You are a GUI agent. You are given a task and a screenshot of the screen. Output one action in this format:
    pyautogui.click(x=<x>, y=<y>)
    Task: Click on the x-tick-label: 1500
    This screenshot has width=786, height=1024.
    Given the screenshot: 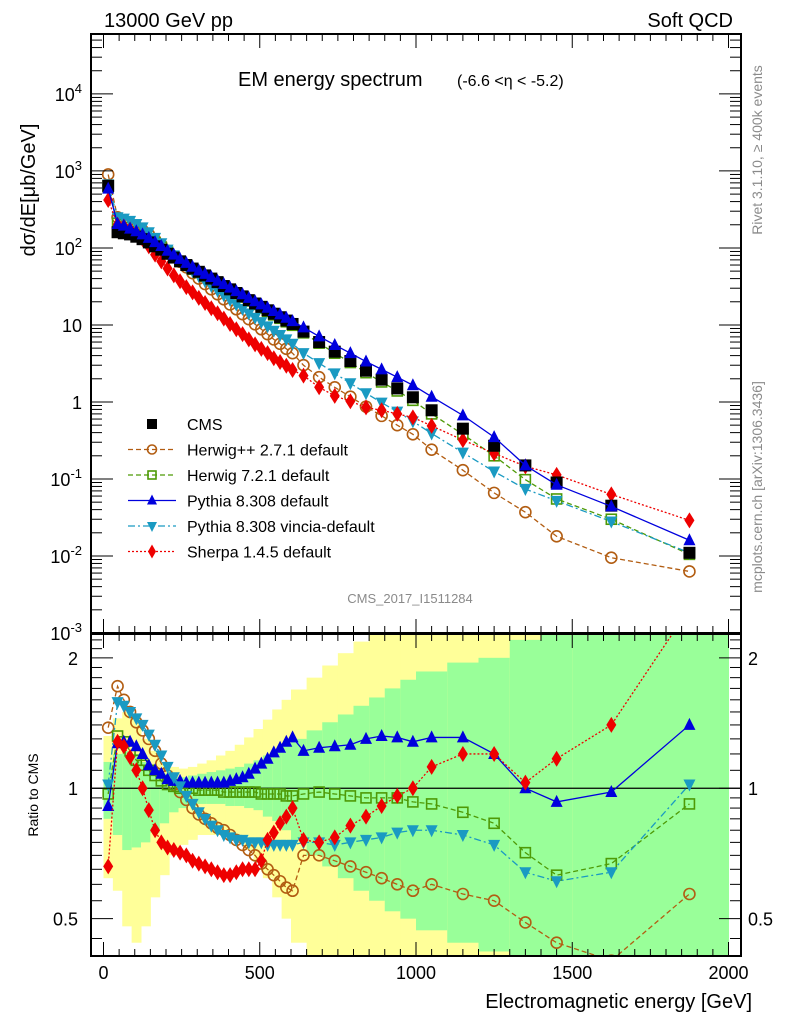 What is the action you would take?
    pyautogui.click(x=572, y=973)
    